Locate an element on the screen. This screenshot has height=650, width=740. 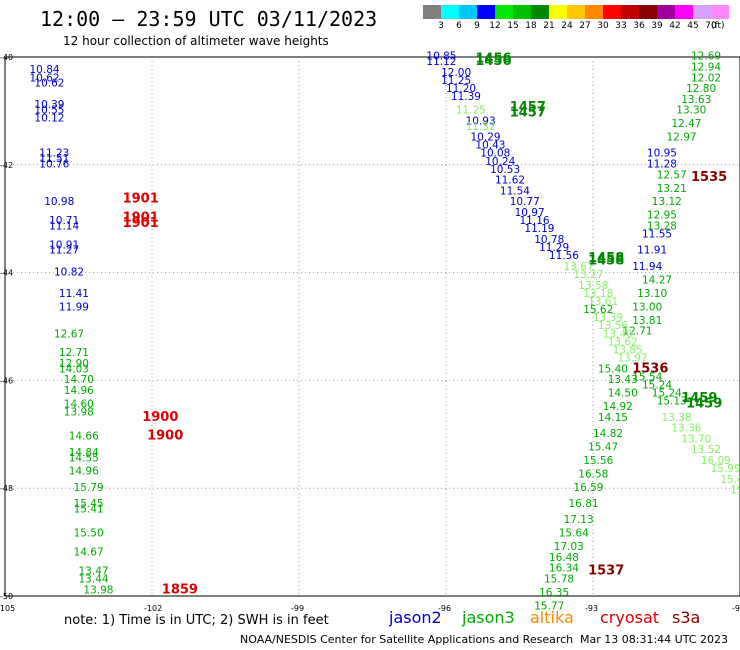
wave-height-label: 12.47 is located at coordinates (686, 124).